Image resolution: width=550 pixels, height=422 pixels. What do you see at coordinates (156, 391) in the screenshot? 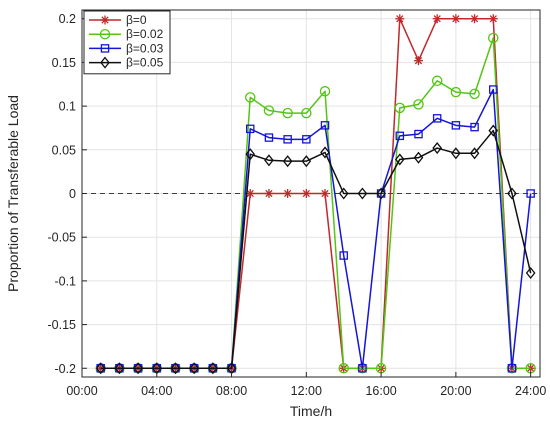
I see `x-tick-label: 04:00` at bounding box center [156, 391].